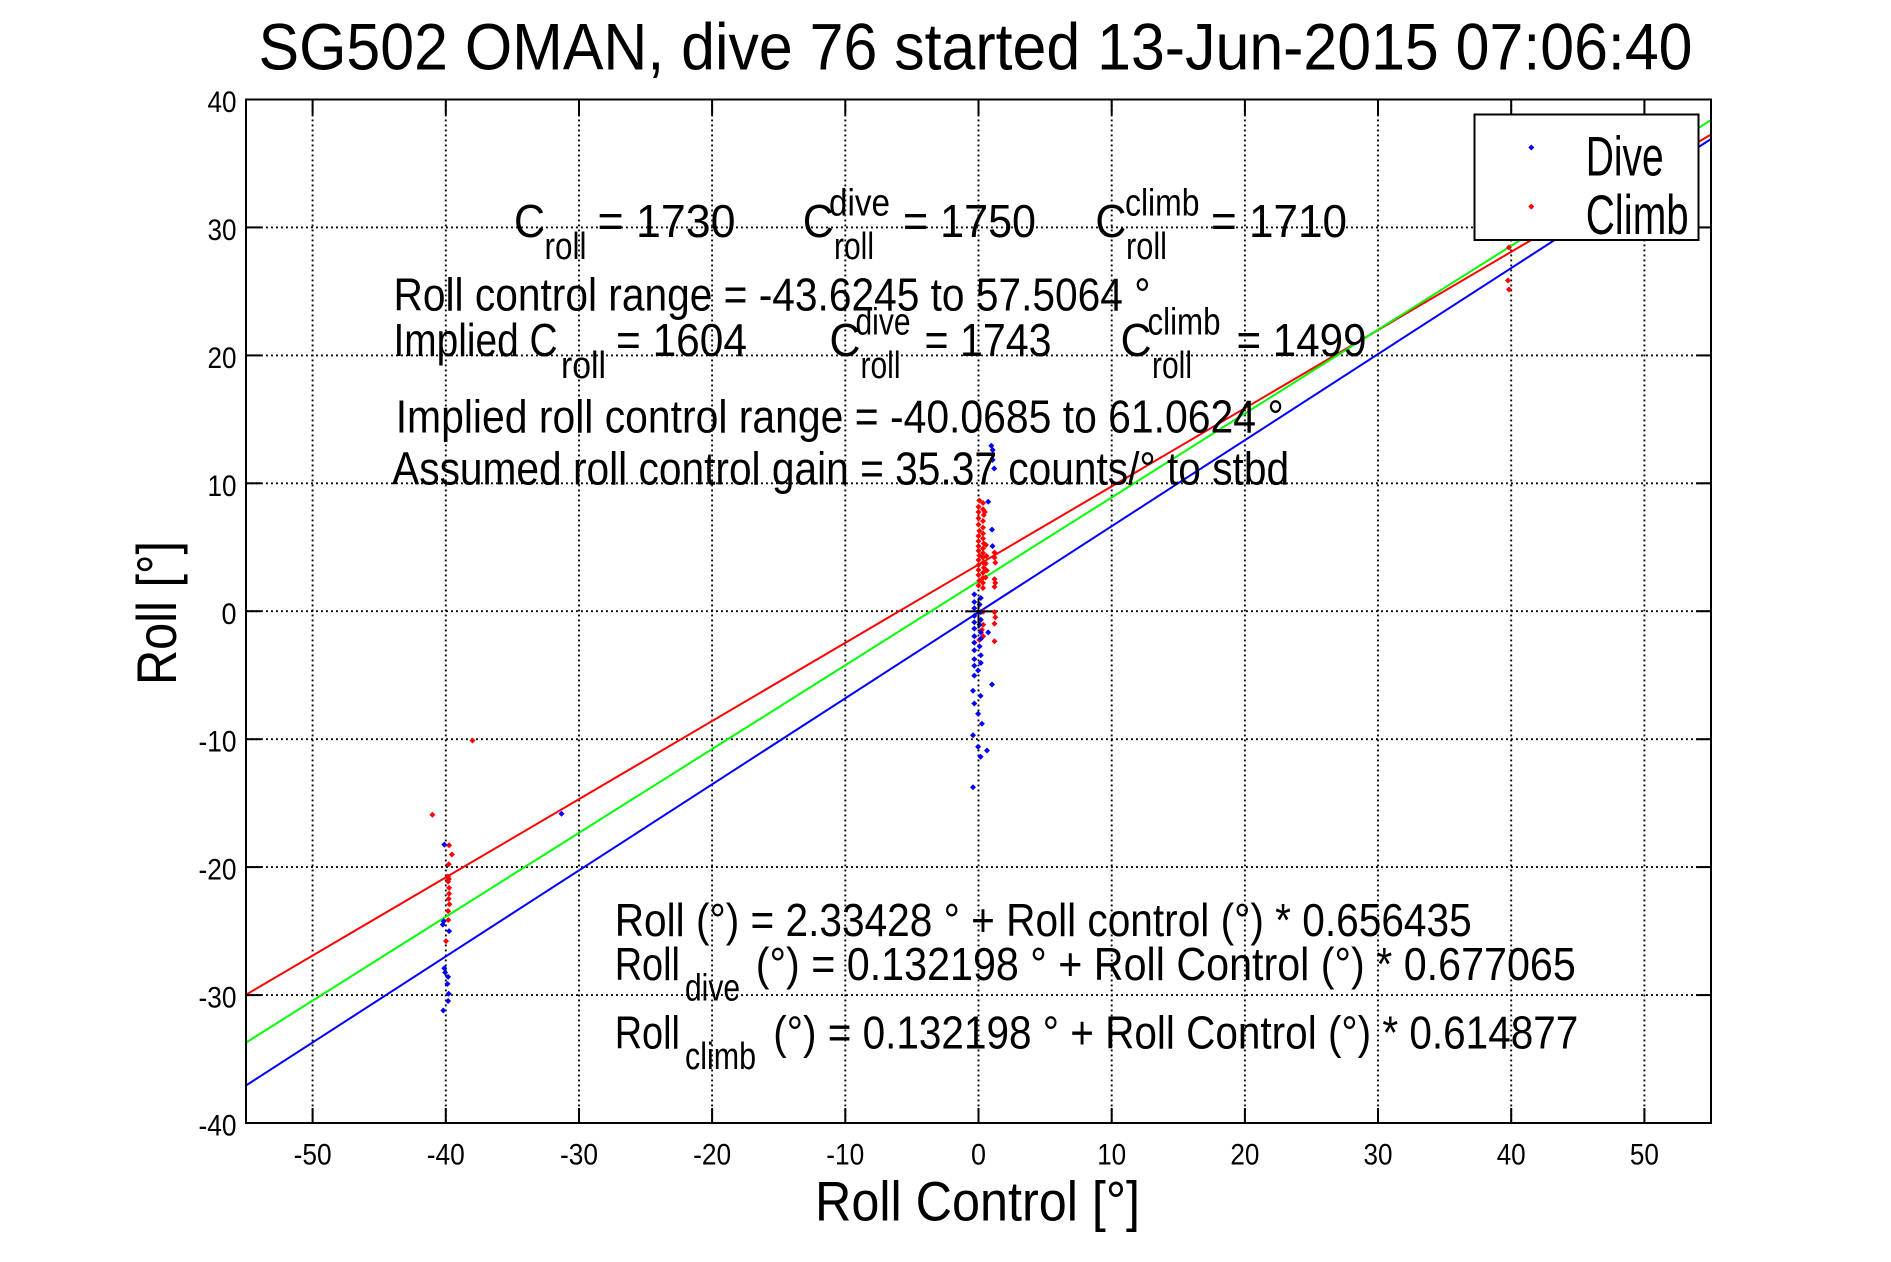 This screenshot has width=1891, height=1262. What do you see at coordinates (156, 613) in the screenshot?
I see `svg-text: Roll [°]` at bounding box center [156, 613].